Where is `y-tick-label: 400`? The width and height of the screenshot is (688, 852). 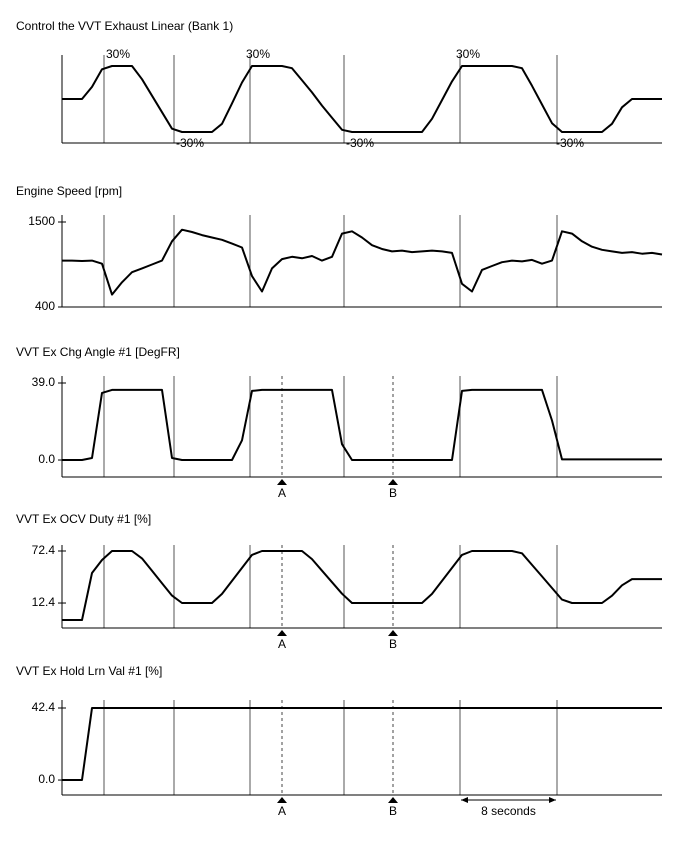
y-tick-label: 400 is located at coordinates (45, 306).